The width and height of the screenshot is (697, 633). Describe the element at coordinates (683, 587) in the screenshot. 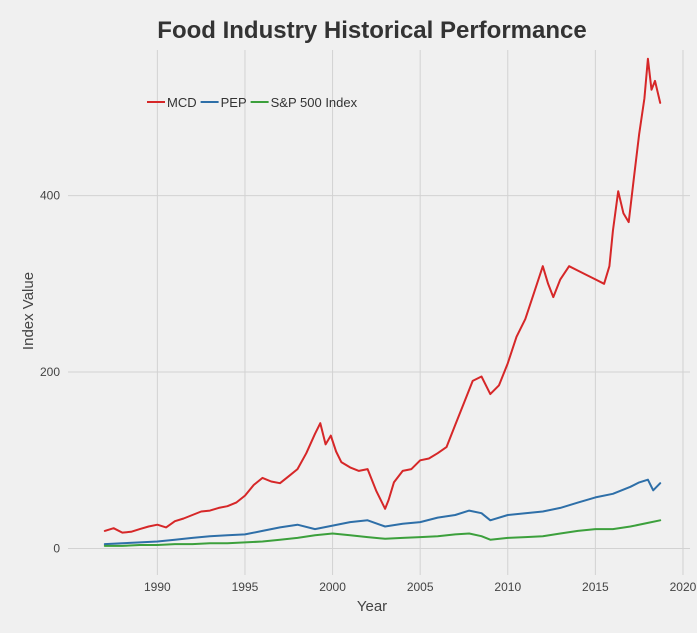

I see `x-tick-label: 2020` at that location.